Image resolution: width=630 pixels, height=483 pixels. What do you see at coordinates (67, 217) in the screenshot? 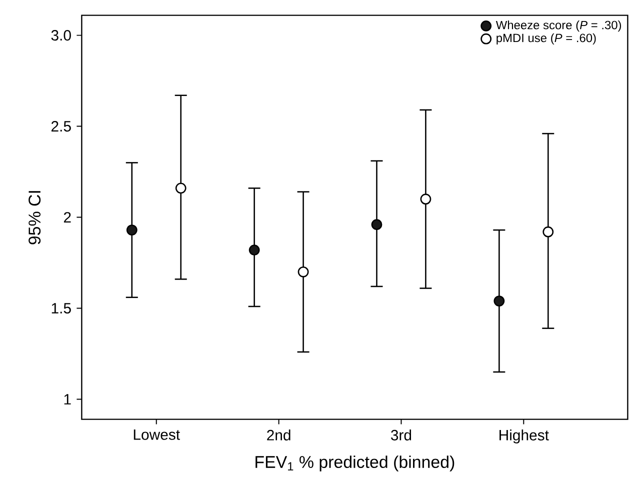
I see `y-tick-label: 2` at bounding box center [67, 217].